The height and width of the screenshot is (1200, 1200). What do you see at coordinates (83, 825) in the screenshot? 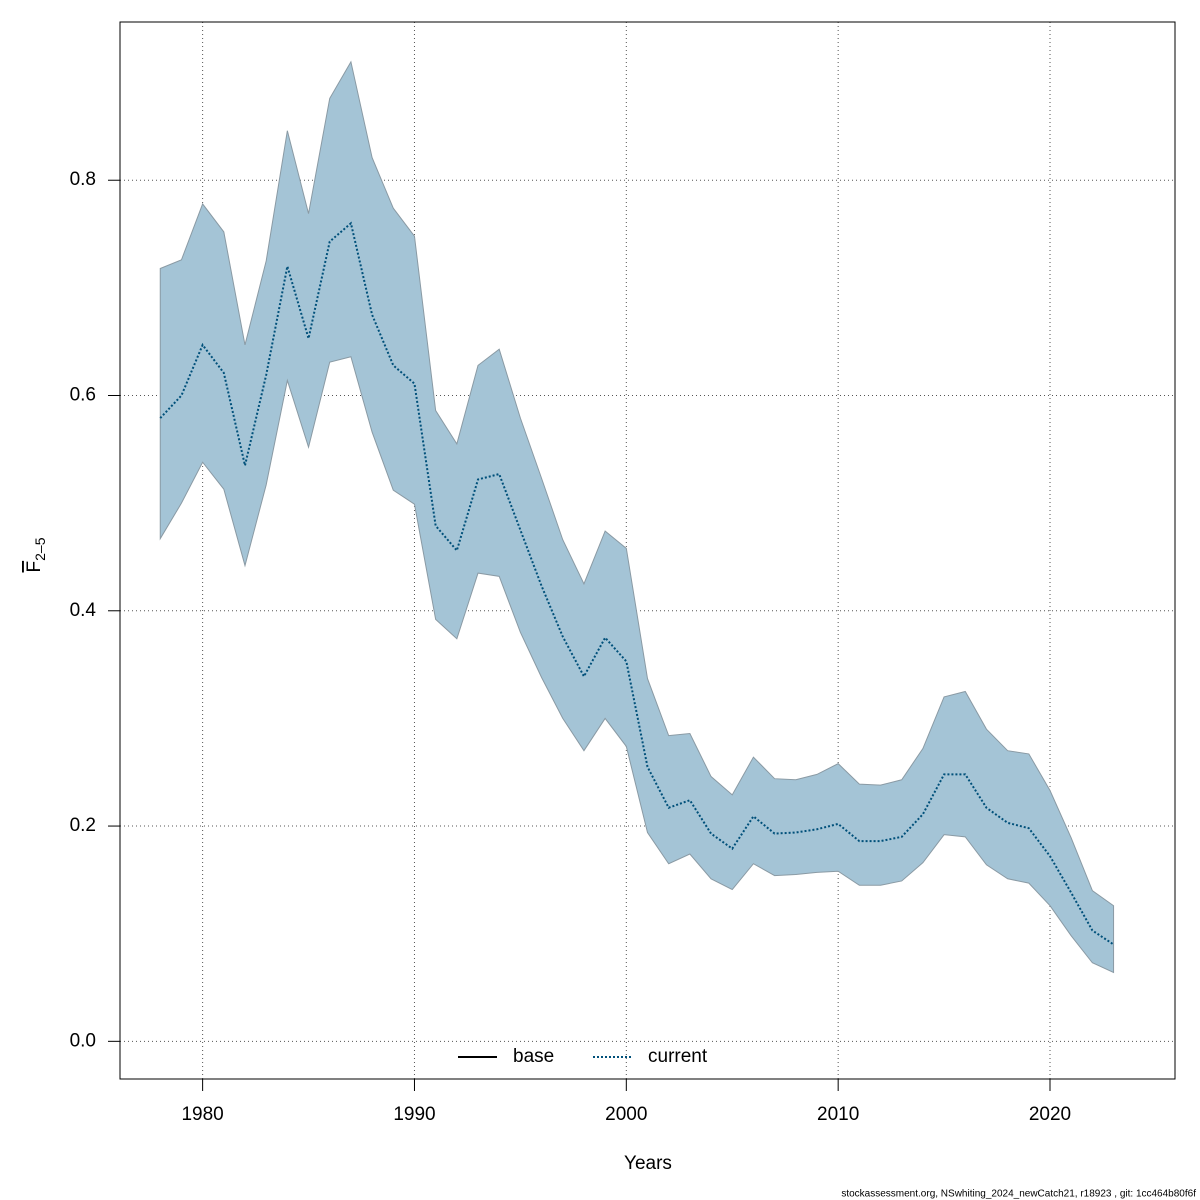
I see `y-tick-label: 0.2` at bounding box center [83, 825].